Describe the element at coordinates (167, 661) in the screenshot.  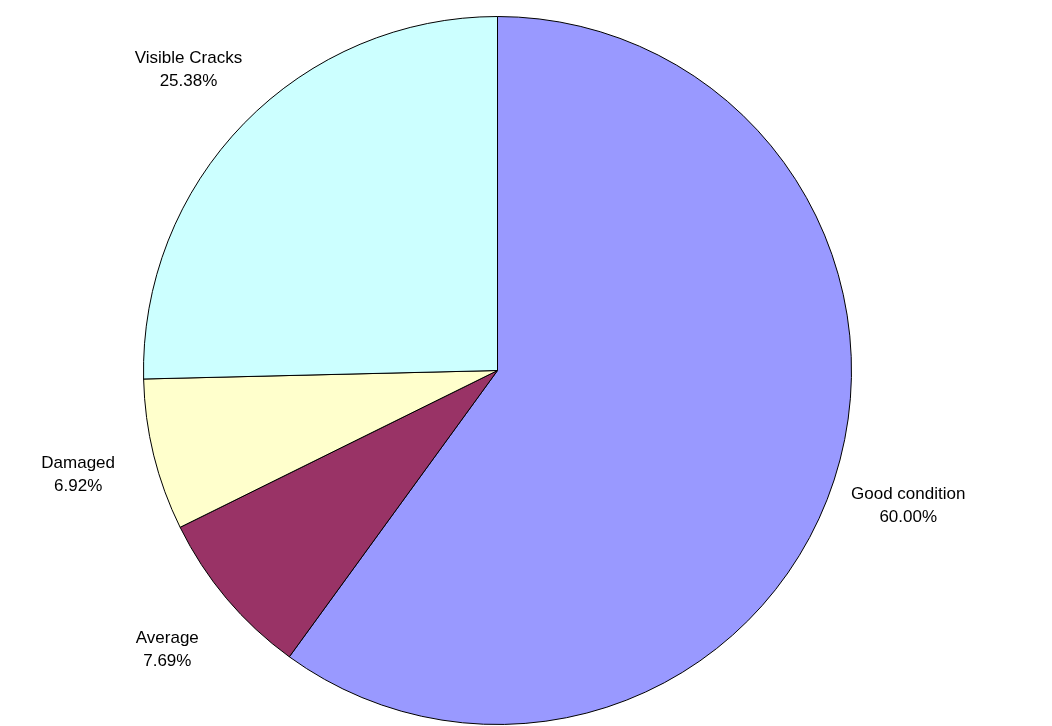
I see `data-label: 7.69%` at that location.